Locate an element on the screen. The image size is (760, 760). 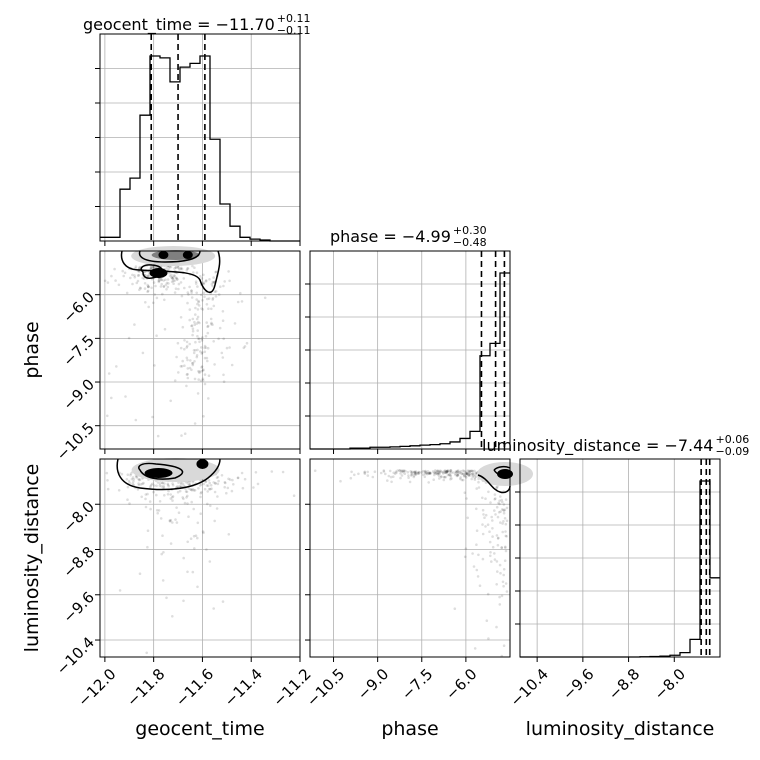
title-upper-error: +0.30 is located at coordinates (470, 230).